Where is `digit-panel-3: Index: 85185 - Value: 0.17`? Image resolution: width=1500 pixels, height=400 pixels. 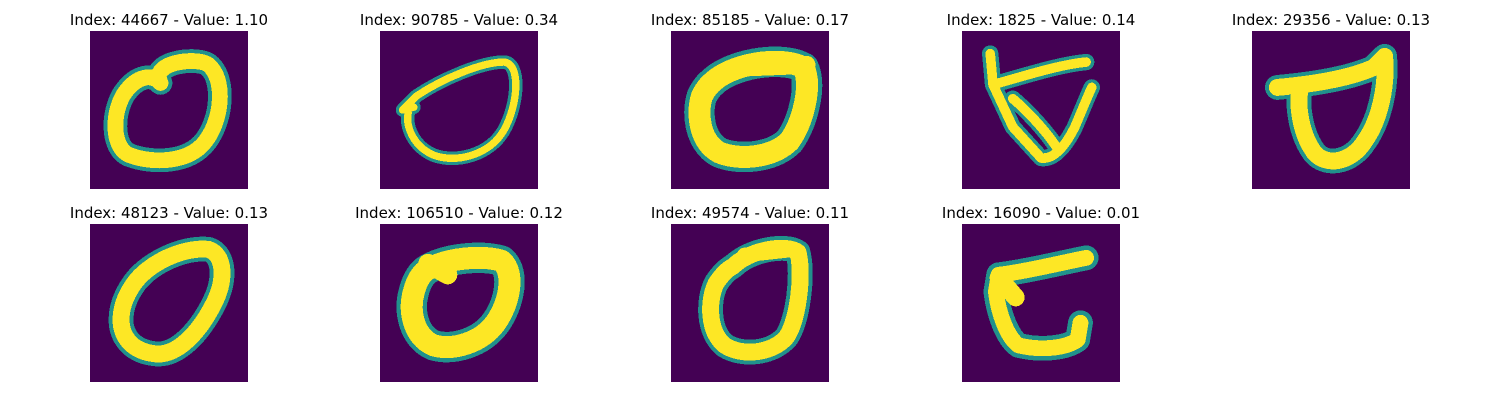 digit-panel-3: Index: 85185 - Value: 0.17 is located at coordinates (750, 103).